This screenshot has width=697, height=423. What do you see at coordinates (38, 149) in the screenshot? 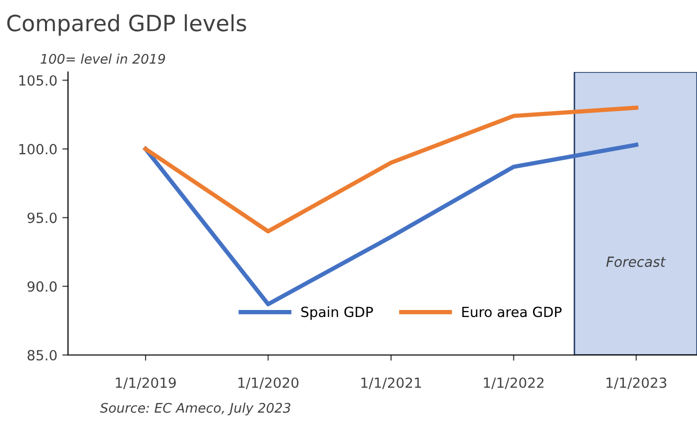
I see `y-tick-label: 100.0` at bounding box center [38, 149].